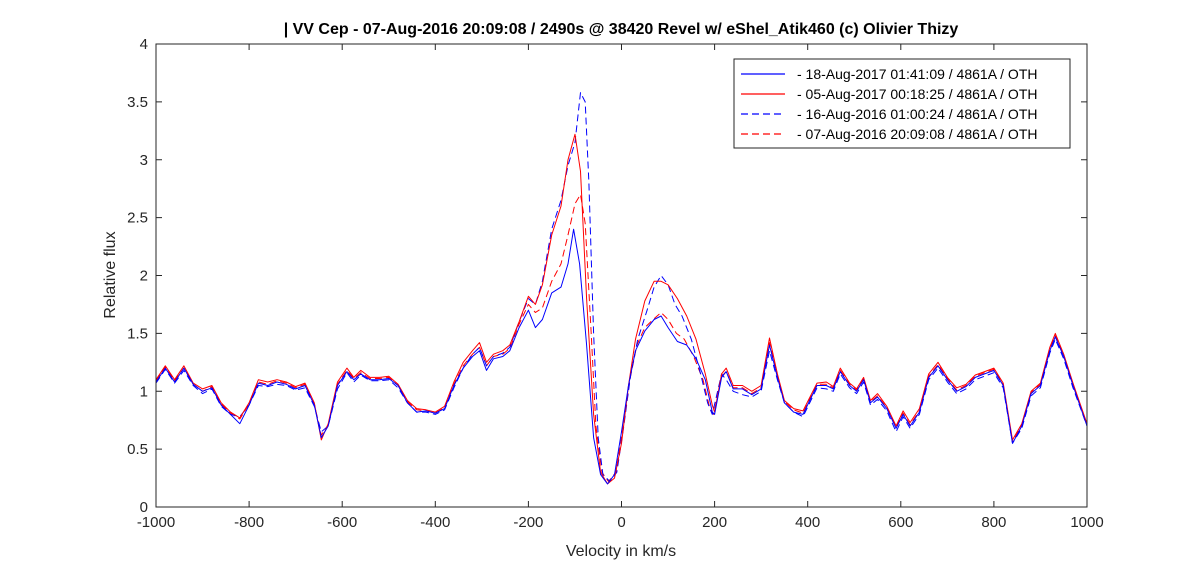 This screenshot has width=1200, height=568. I want to click on y-tick-label: 1, so click(144, 391).